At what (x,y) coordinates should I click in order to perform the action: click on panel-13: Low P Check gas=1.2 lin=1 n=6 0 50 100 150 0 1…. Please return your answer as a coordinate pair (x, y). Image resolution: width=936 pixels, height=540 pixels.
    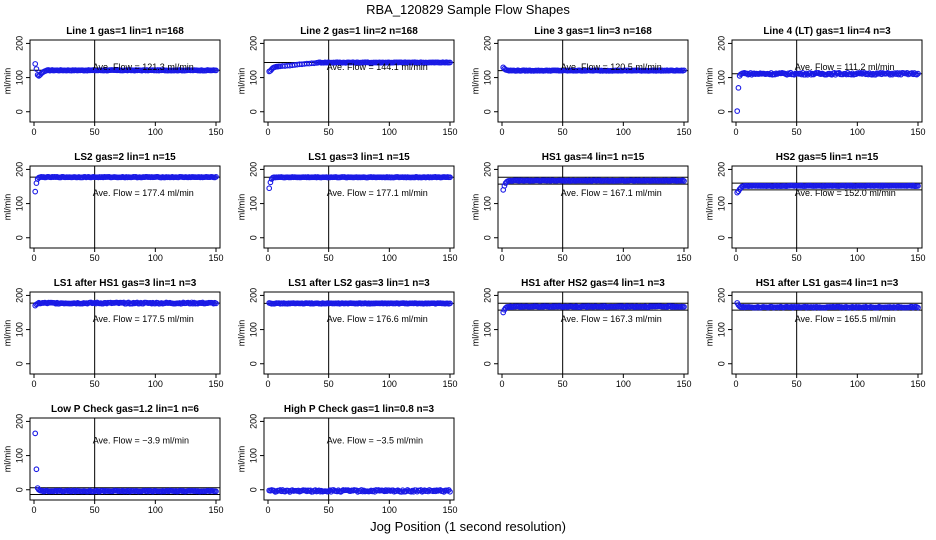
    Looking at the image, I should click on (112, 459).